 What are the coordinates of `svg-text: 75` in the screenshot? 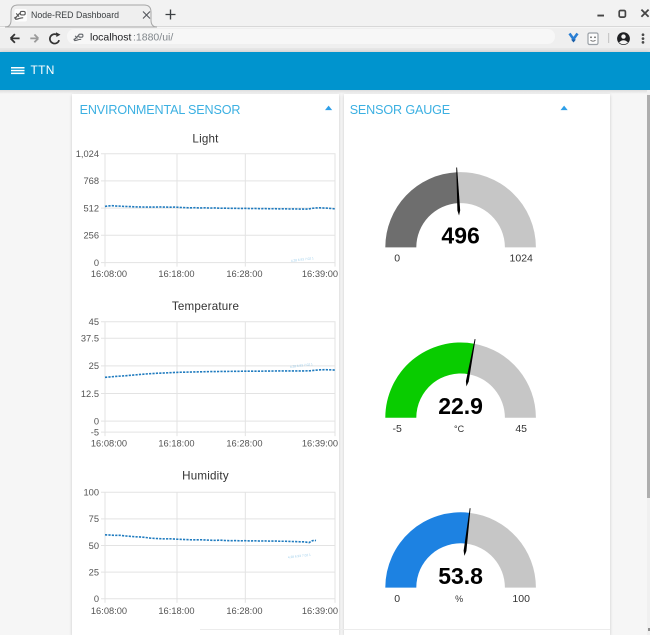 It's located at (94, 519).